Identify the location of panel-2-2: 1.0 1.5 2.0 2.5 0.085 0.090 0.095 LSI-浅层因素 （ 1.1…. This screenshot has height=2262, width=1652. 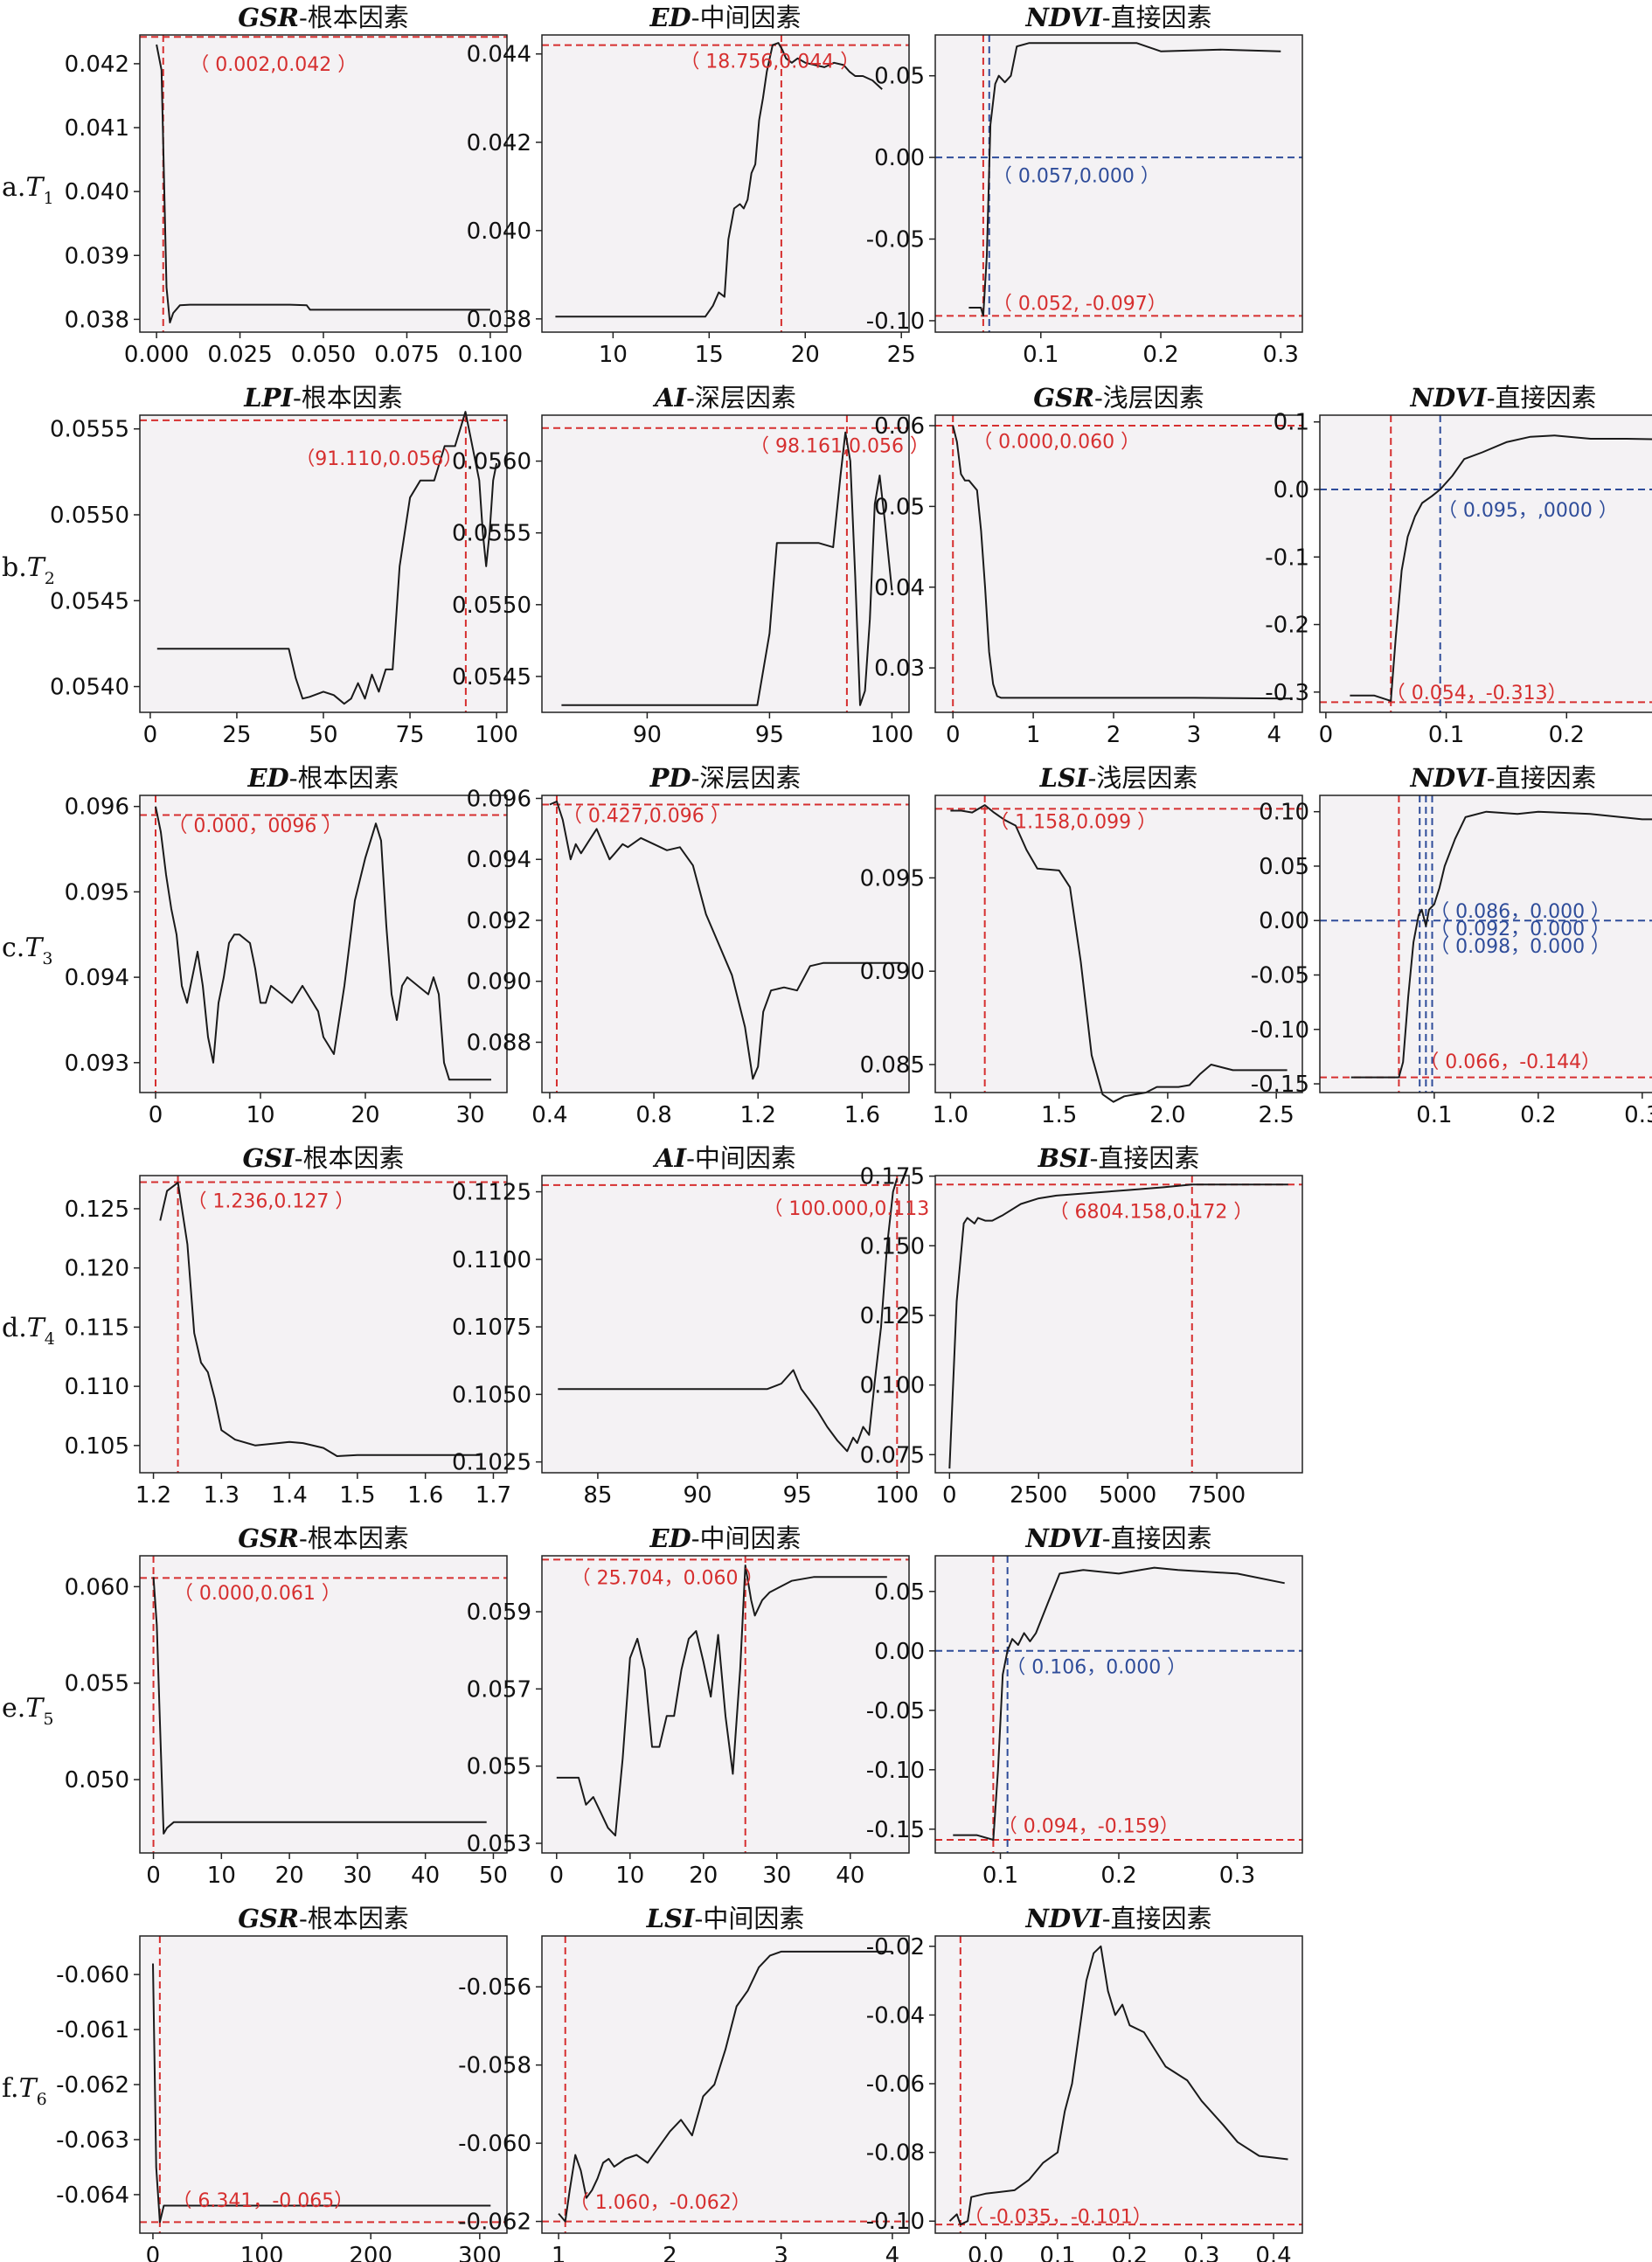
(1081, 945).